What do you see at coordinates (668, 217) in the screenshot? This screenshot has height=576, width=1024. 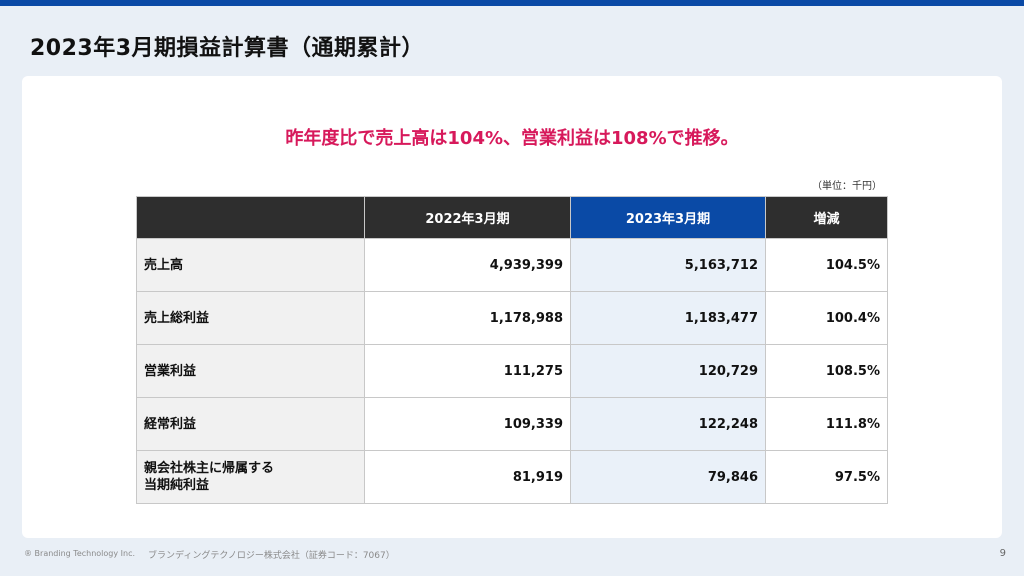 I see `header-fy2023: 2023年3月期` at bounding box center [668, 217].